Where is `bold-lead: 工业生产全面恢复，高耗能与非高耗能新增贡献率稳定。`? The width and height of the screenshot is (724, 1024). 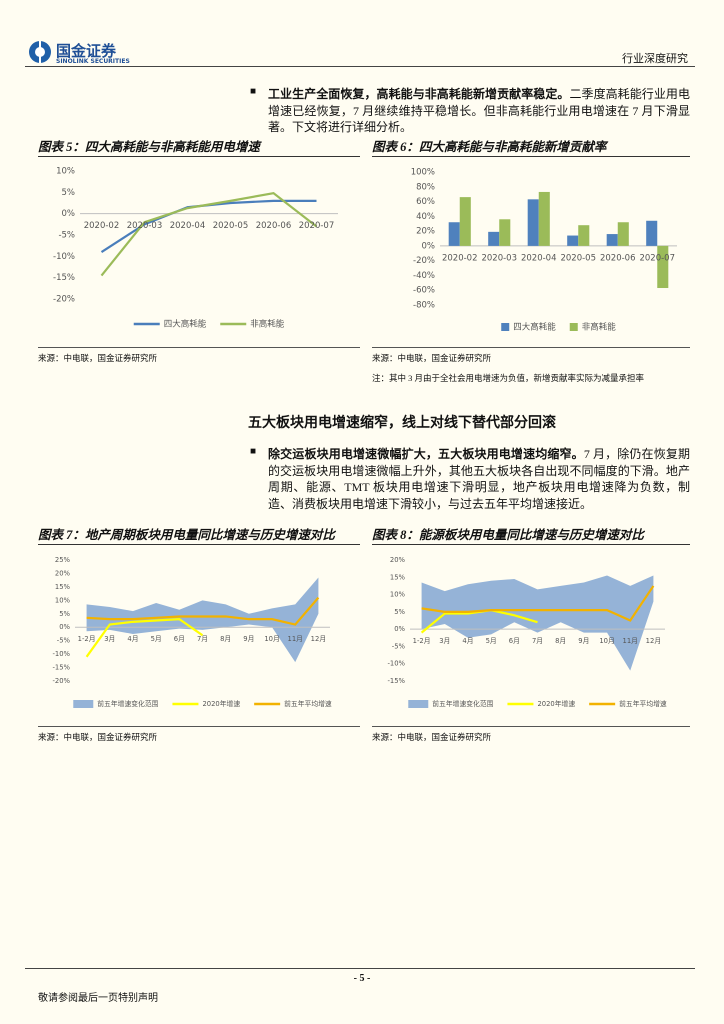 bold-lead: 工业生产全面恢复，高耗能与非高耗能新增贡献率稳定。 is located at coordinates (419, 94).